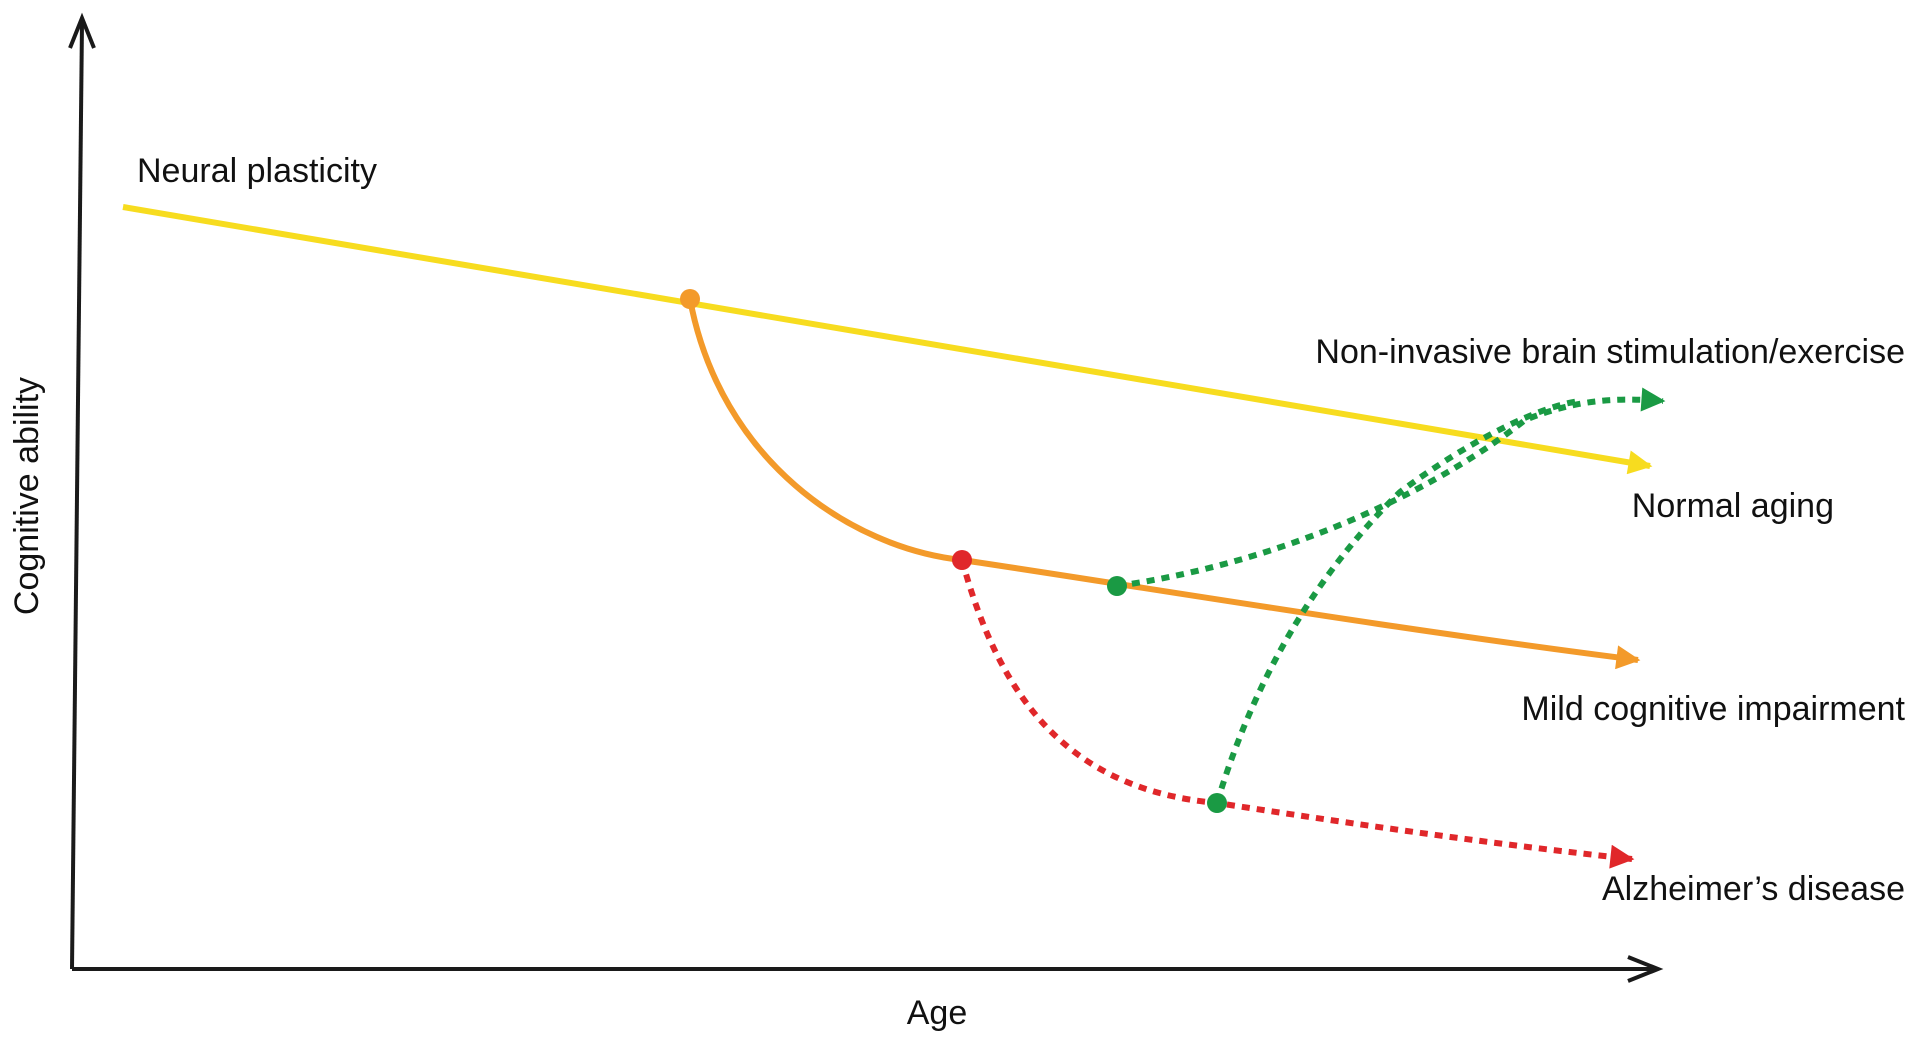  What do you see at coordinates (1391, 488) in the screenshot?
I see `intervention-curve-from-mci` at bounding box center [1391, 488].